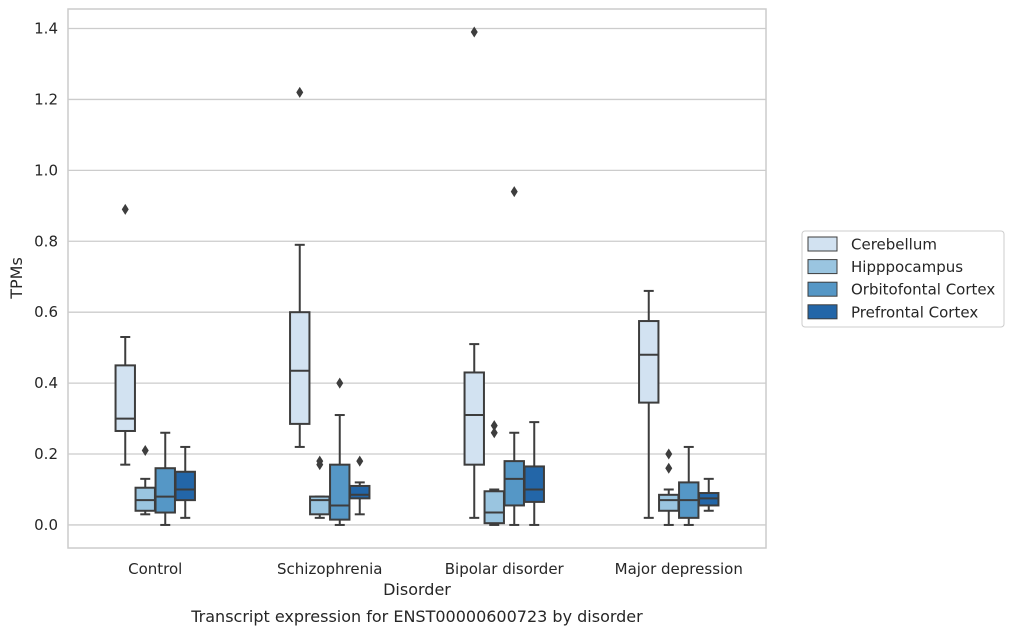  I want to click on x-tick-label: Bipolar disorder, so click(505, 569).